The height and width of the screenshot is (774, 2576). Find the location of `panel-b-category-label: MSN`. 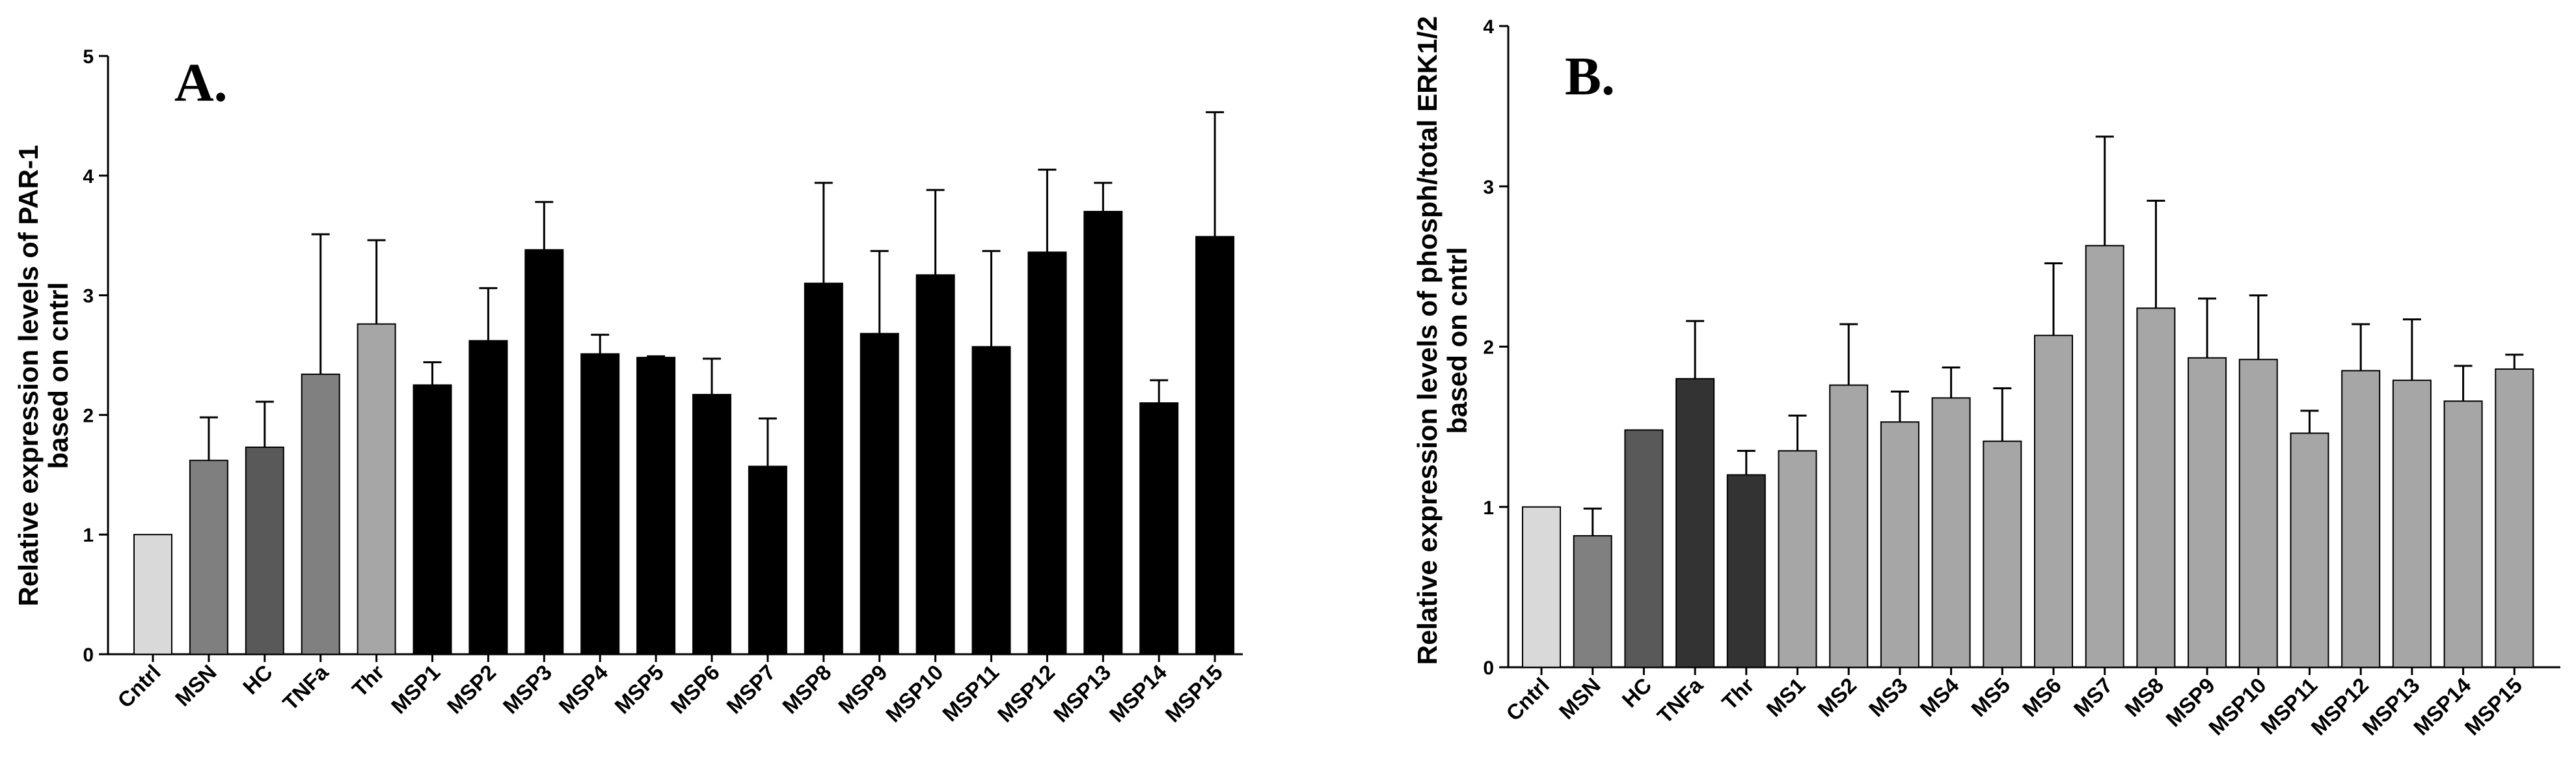

panel-b-category-label: MSN is located at coordinates (1579, 698).